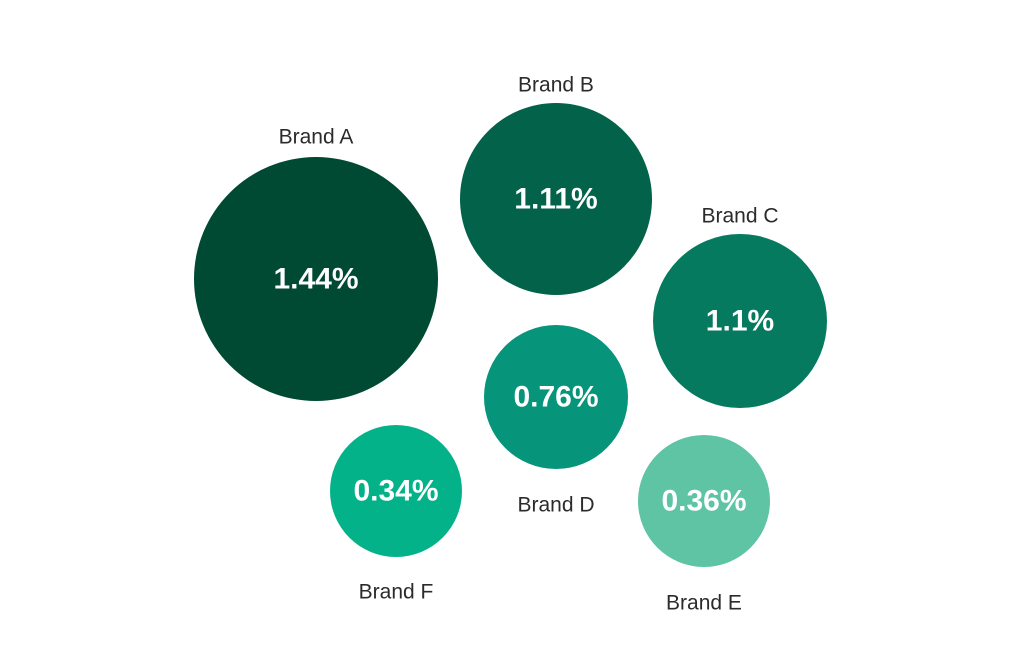 The width and height of the screenshot is (1024, 666). I want to click on bubble-brand-b: 1.11% Brand B, so click(556, 184).